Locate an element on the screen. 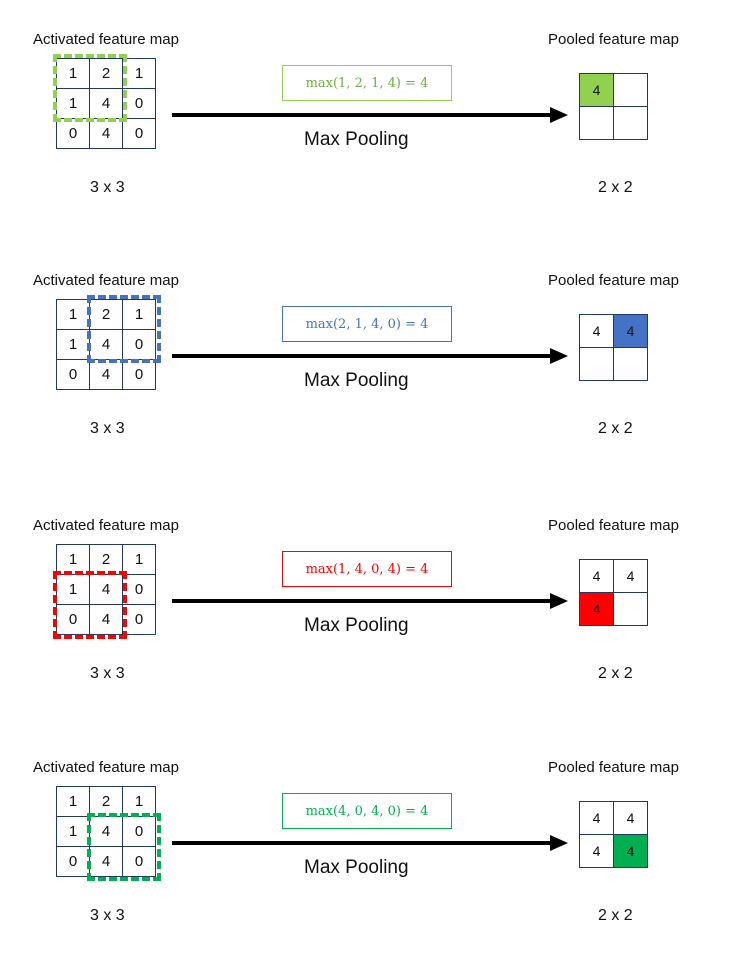  formula-box: max(1, 2, 1, 4) = 4 is located at coordinates (367, 83).